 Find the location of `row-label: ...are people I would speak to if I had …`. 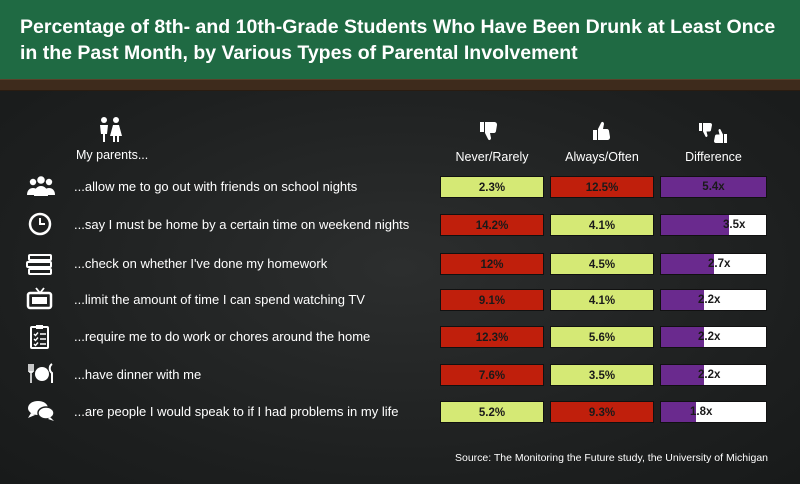

row-label: ...are people I would speak to if I had … is located at coordinates (236, 411).